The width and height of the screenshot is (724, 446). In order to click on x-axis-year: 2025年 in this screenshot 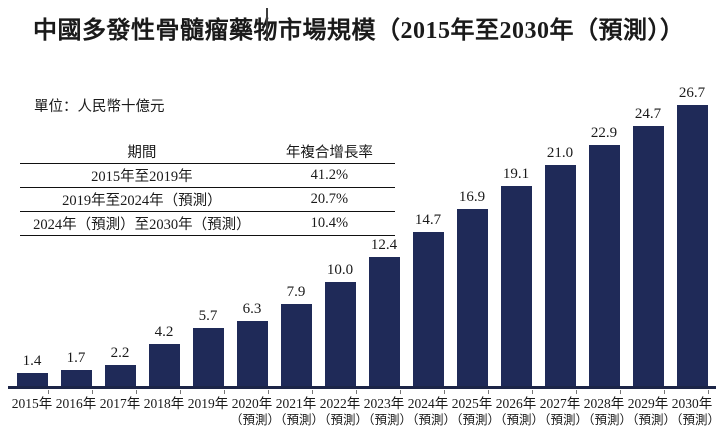, I will do `click(472, 403)`.